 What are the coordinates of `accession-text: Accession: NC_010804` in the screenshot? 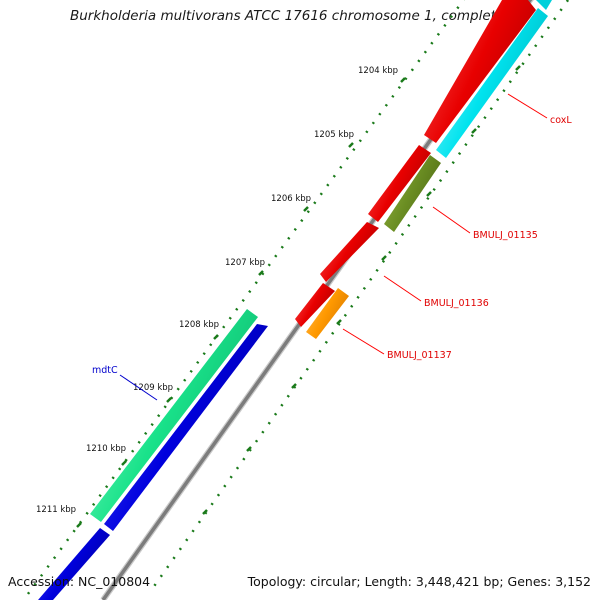 It's located at (79, 581).